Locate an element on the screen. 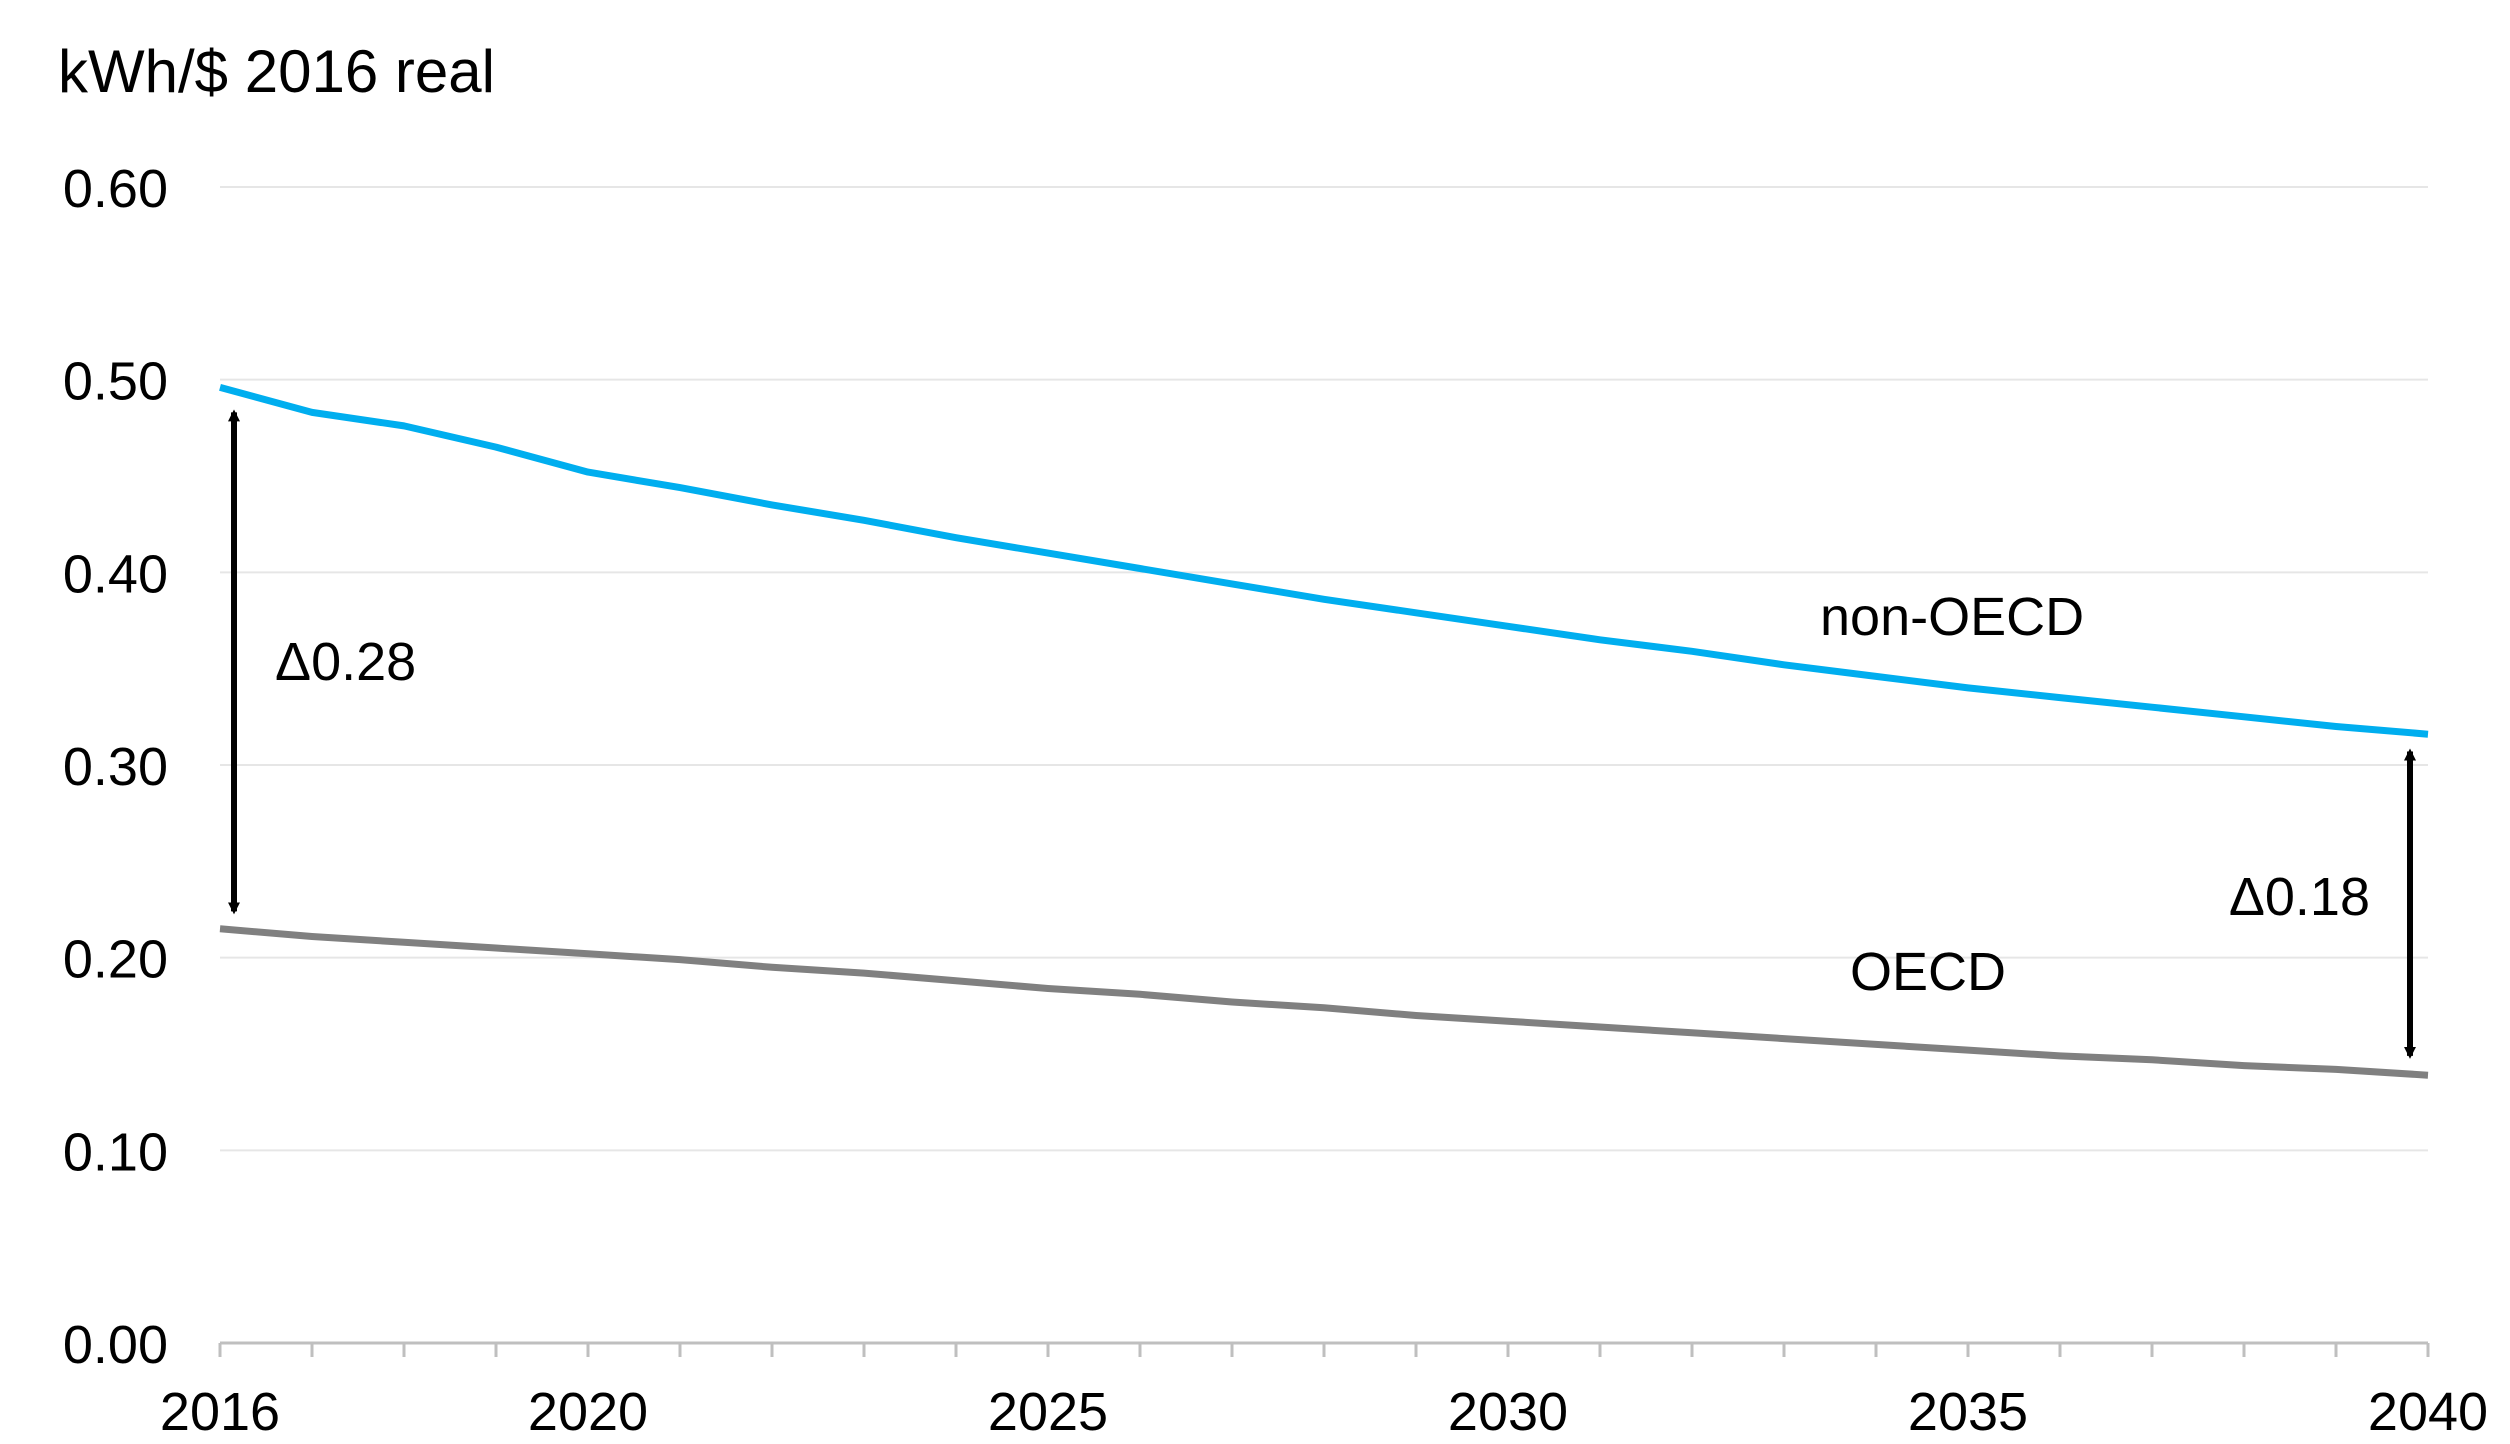  delta-label: Δ0.28 is located at coordinates (345, 662).